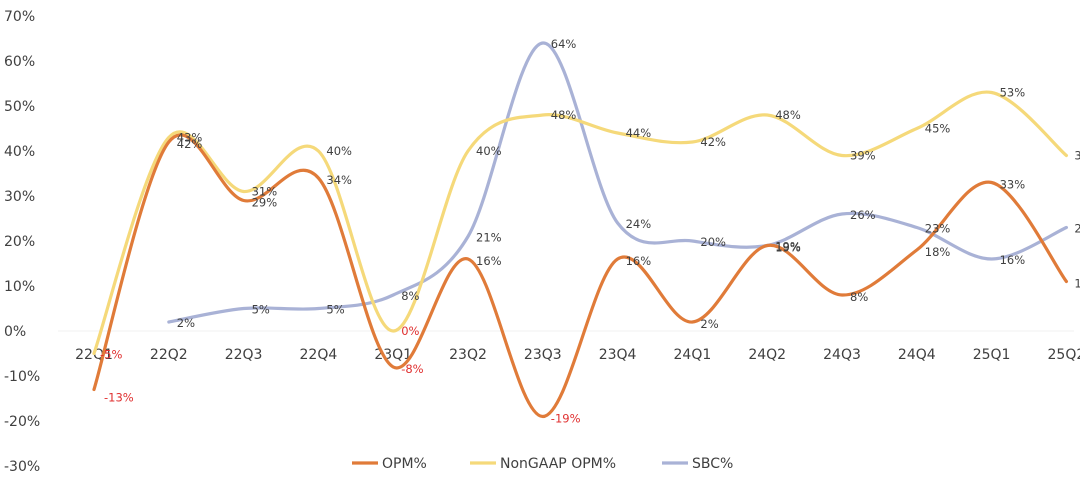  What do you see at coordinates (22, 467) in the screenshot?
I see `y-tick-label: -30%` at bounding box center [22, 467].